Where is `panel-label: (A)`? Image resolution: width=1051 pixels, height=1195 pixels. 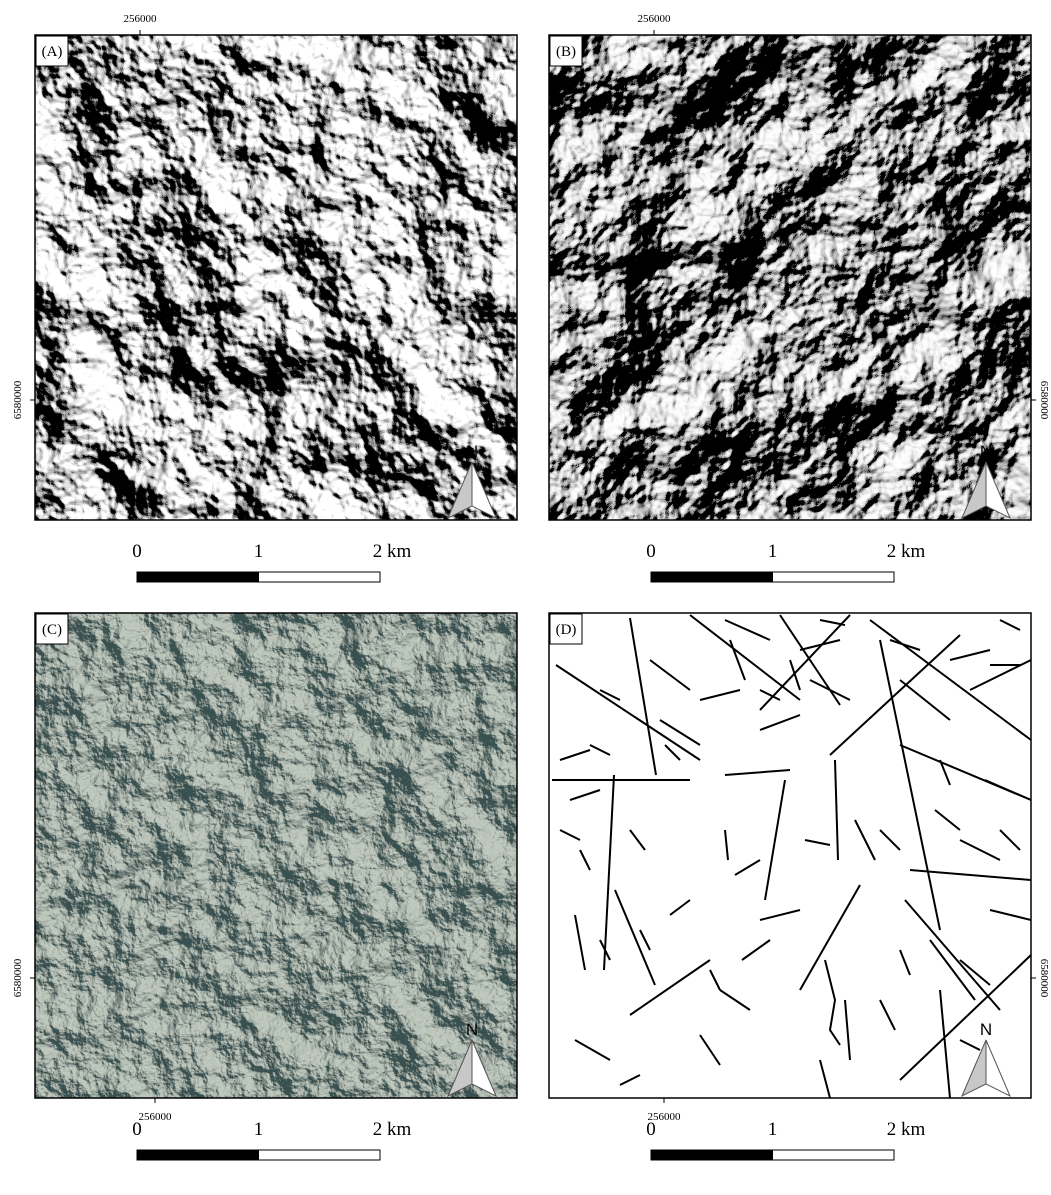 panel-label: (A) is located at coordinates (52, 52).